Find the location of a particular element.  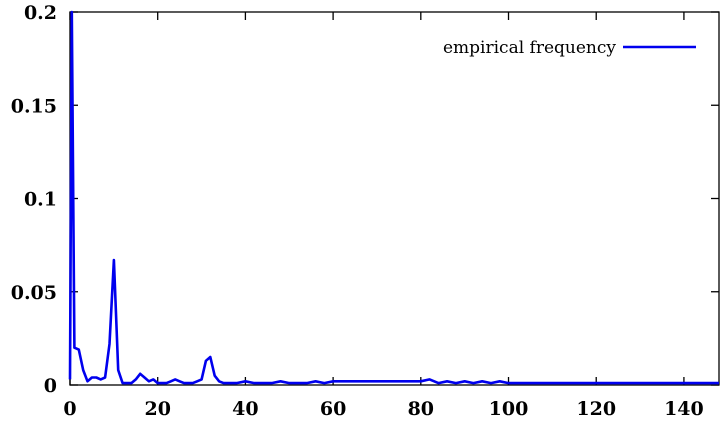

x-tick-label: 0 is located at coordinates (69, 409).